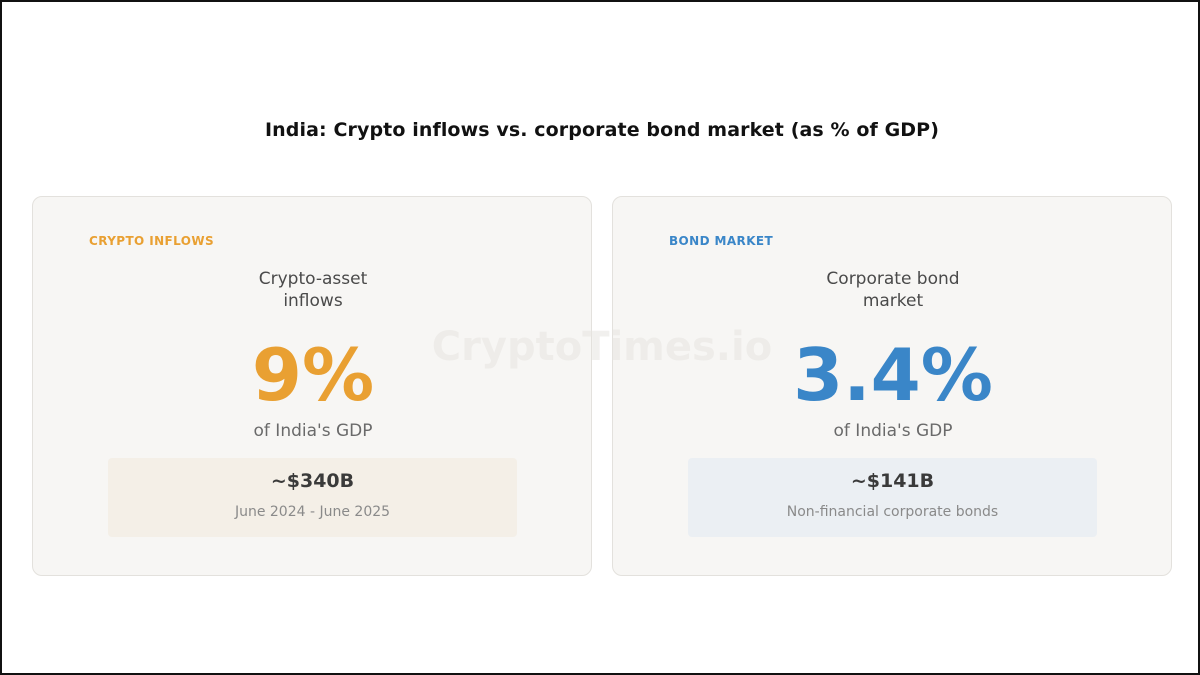 This screenshot has width=1200, height=675. Describe the element at coordinates (312, 481) in the screenshot. I see `amount-value: ~$340B` at that location.